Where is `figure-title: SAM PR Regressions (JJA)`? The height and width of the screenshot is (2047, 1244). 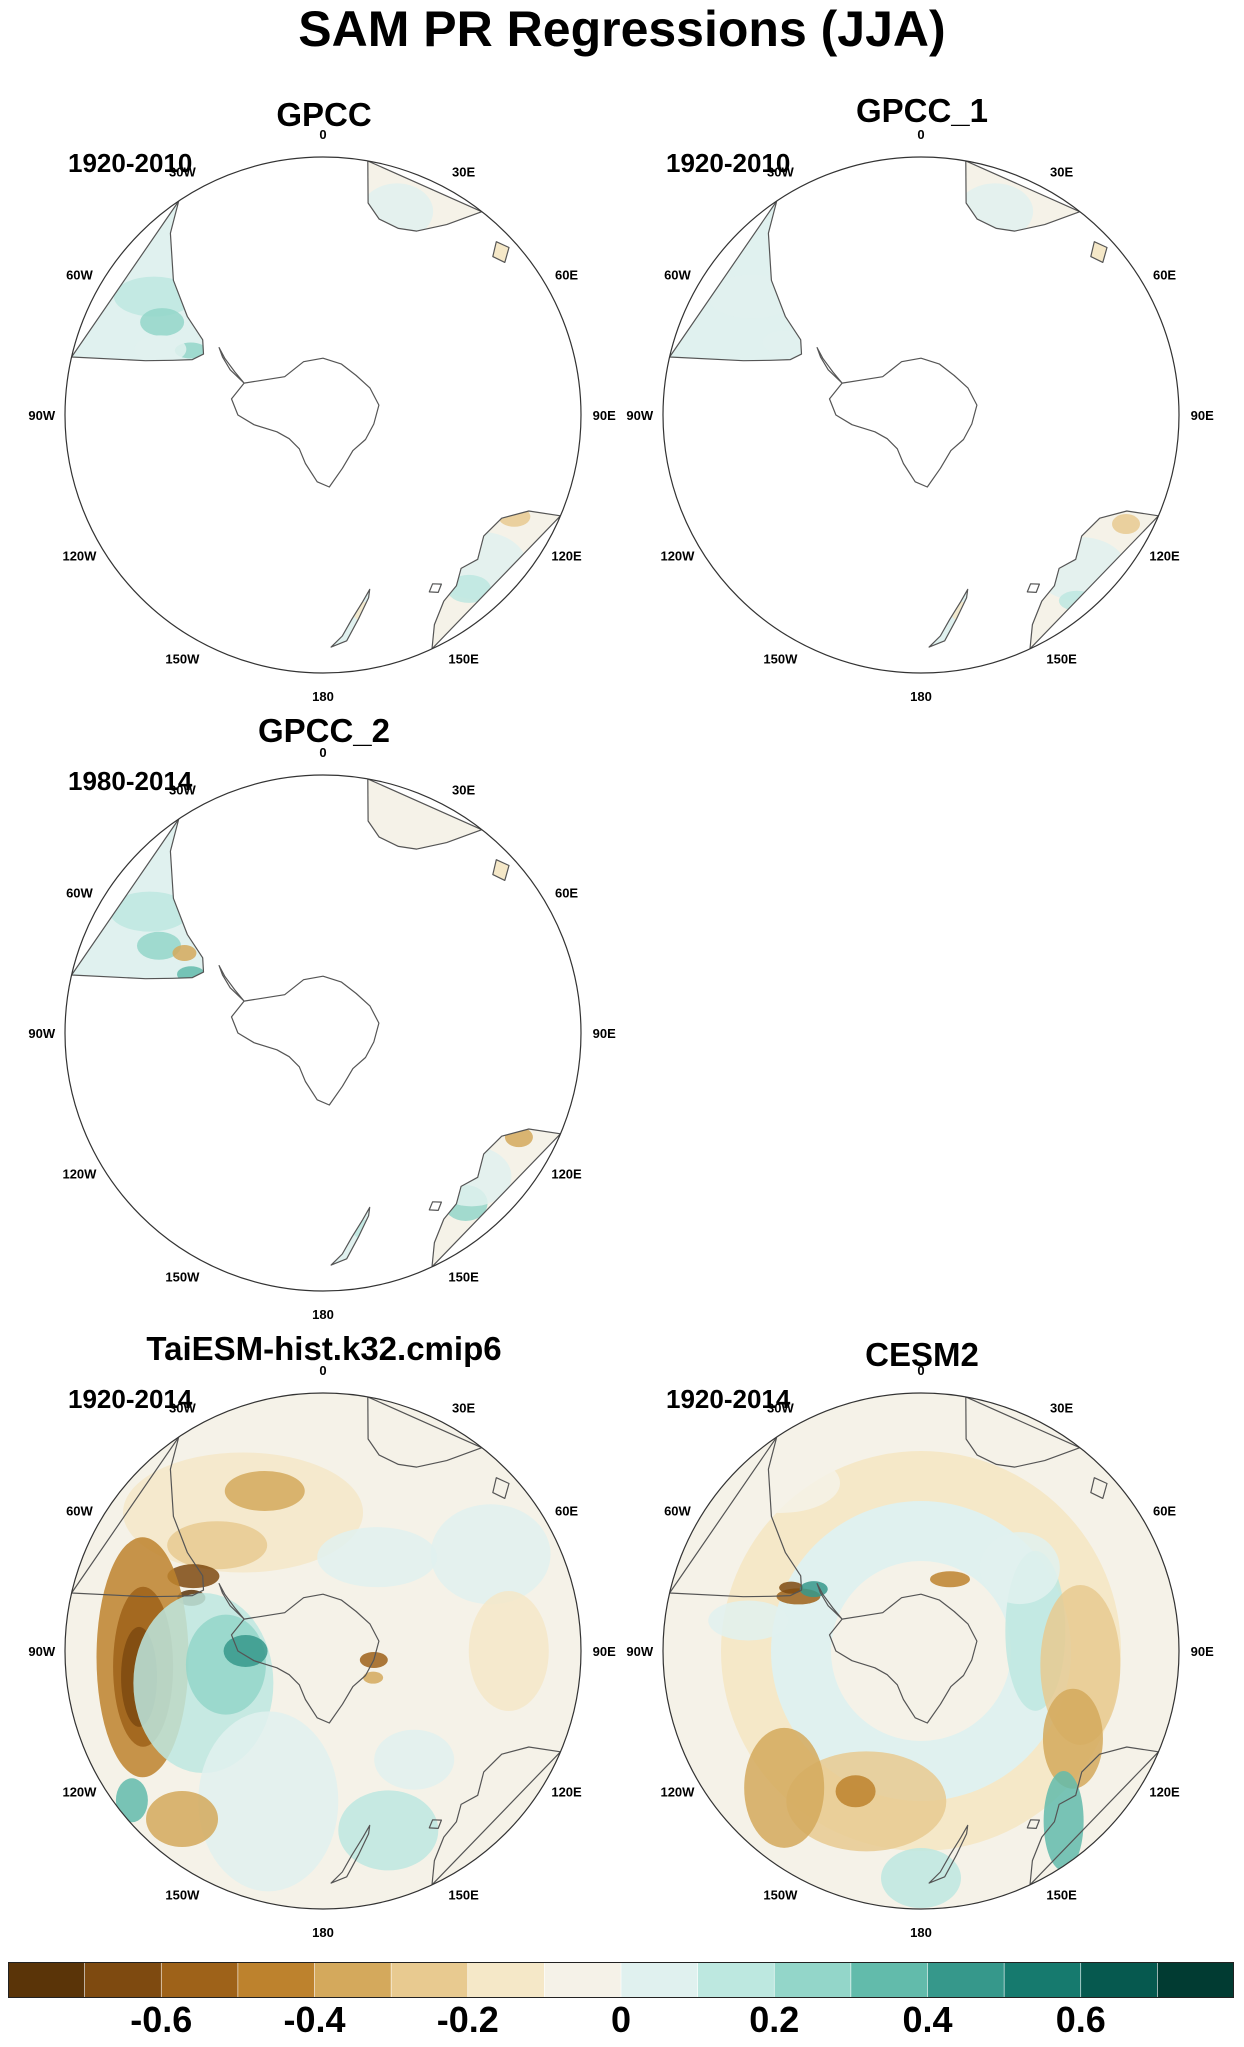
figure-title: SAM PR Regressions (JJA) is located at coordinates (622, 29).